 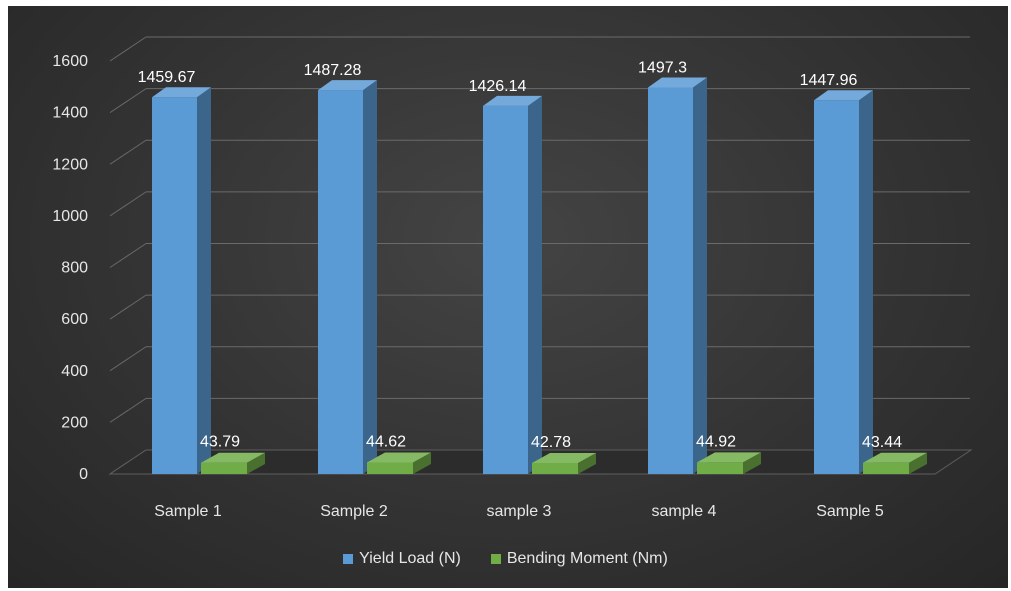 I want to click on y-tick-label: 800, so click(x=74, y=268).